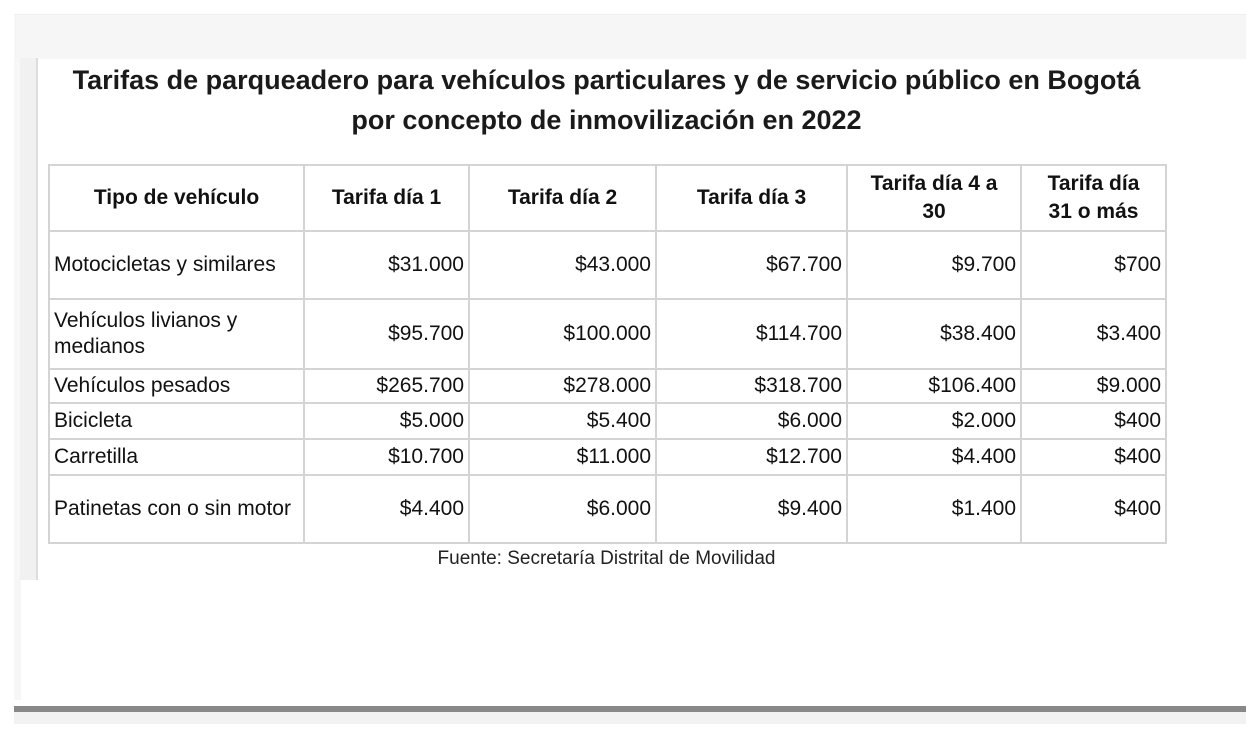  Describe the element at coordinates (386, 198) in the screenshot. I see `column-header: Tarifa día 1` at that location.